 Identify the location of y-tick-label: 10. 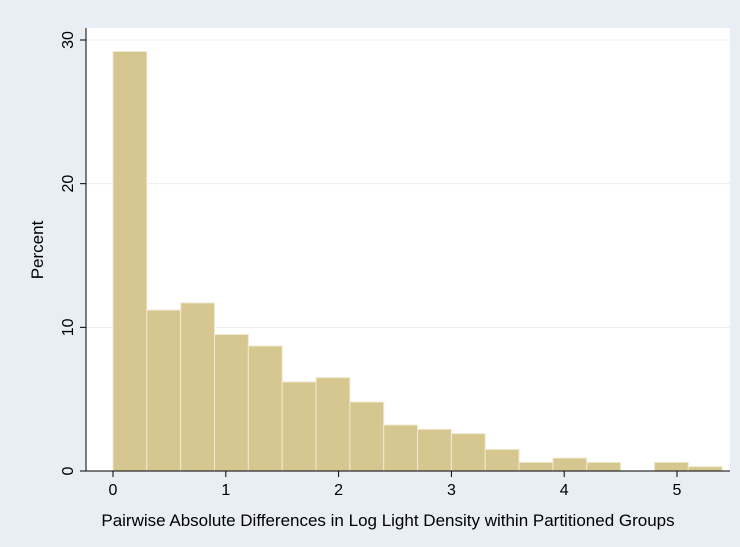
(68, 327).